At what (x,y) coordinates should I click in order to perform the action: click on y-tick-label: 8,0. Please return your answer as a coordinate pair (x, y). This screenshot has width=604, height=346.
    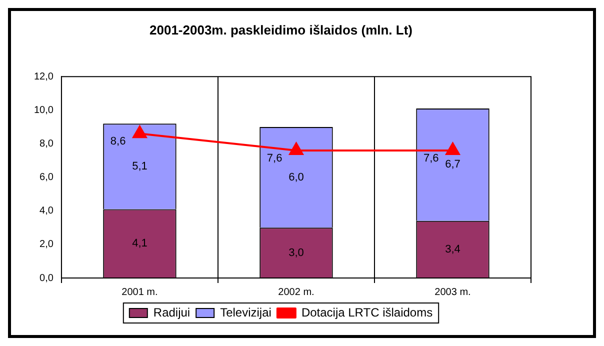
    Looking at the image, I should click on (47, 144).